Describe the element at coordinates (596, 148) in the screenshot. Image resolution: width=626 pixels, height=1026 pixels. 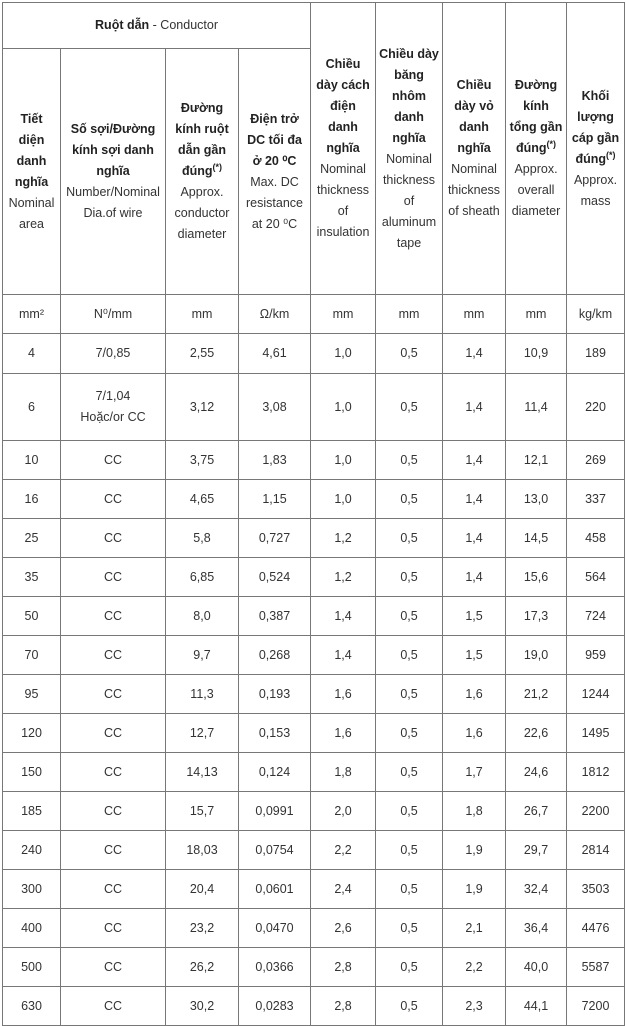
I see `header-col-8: Khối lượng cáp gần đúng(*) Approx. mass` at that location.